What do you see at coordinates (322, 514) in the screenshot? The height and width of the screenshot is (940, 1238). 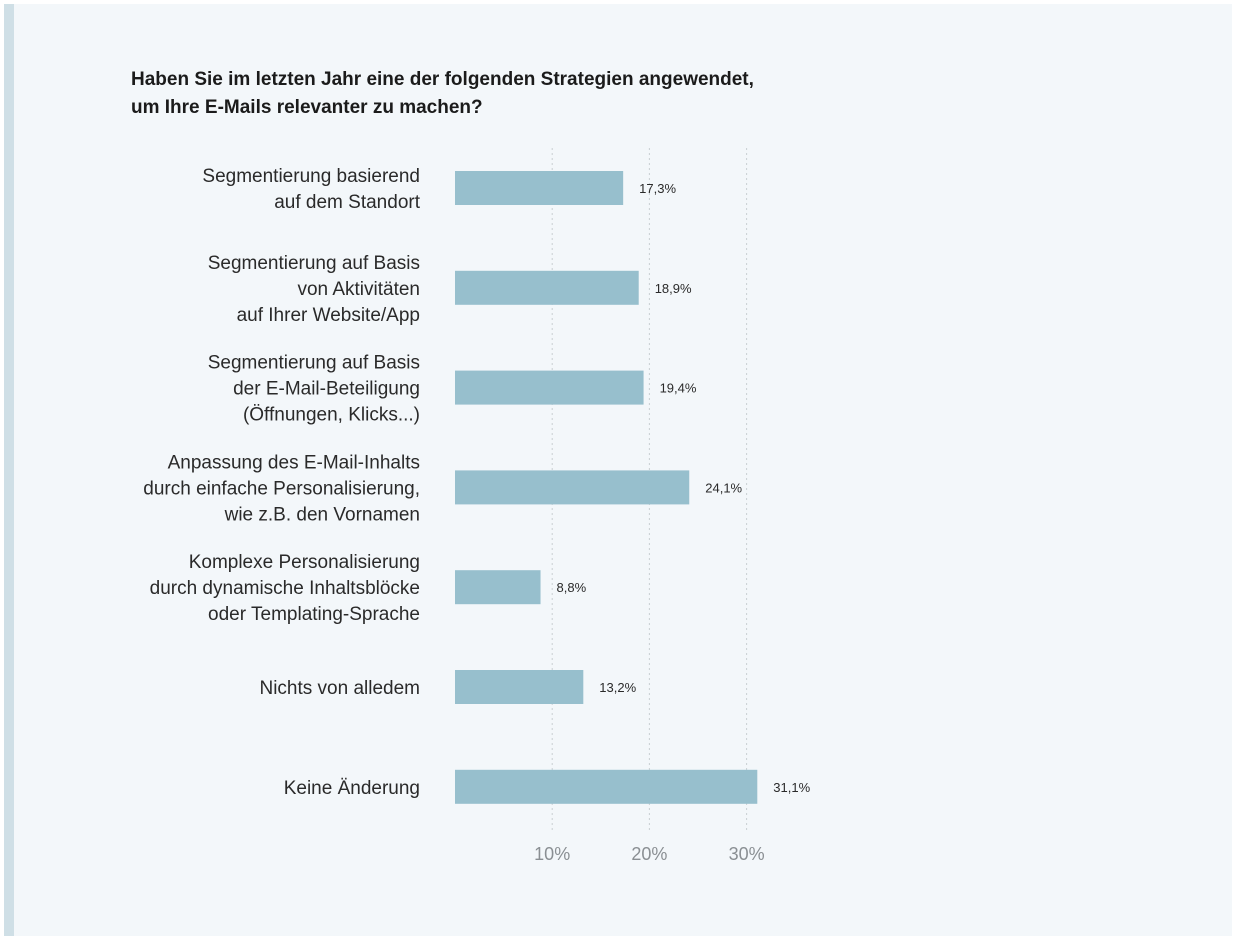 I see `category-label-line: wie z.B. den Vornamen` at bounding box center [322, 514].